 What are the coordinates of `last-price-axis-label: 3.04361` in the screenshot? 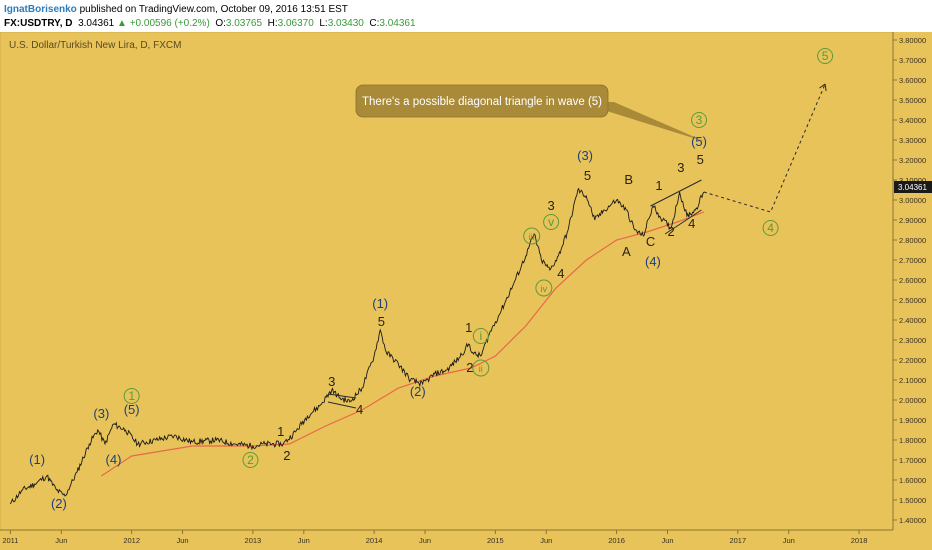 It's located at (912, 187).